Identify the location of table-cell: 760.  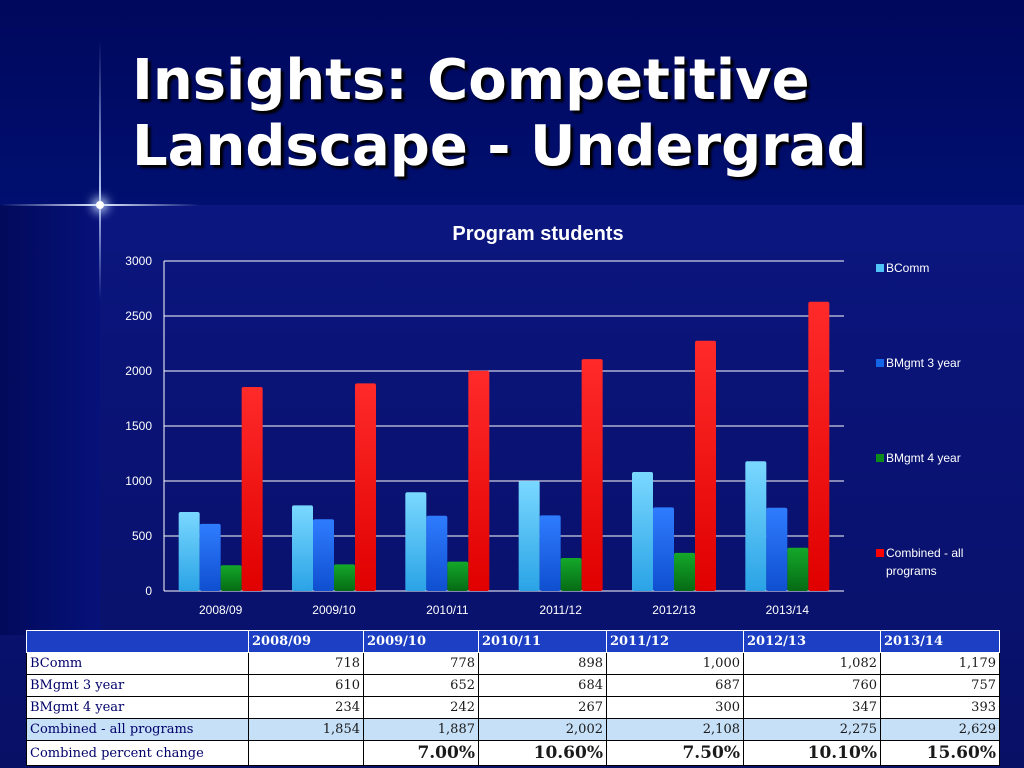
(812, 685).